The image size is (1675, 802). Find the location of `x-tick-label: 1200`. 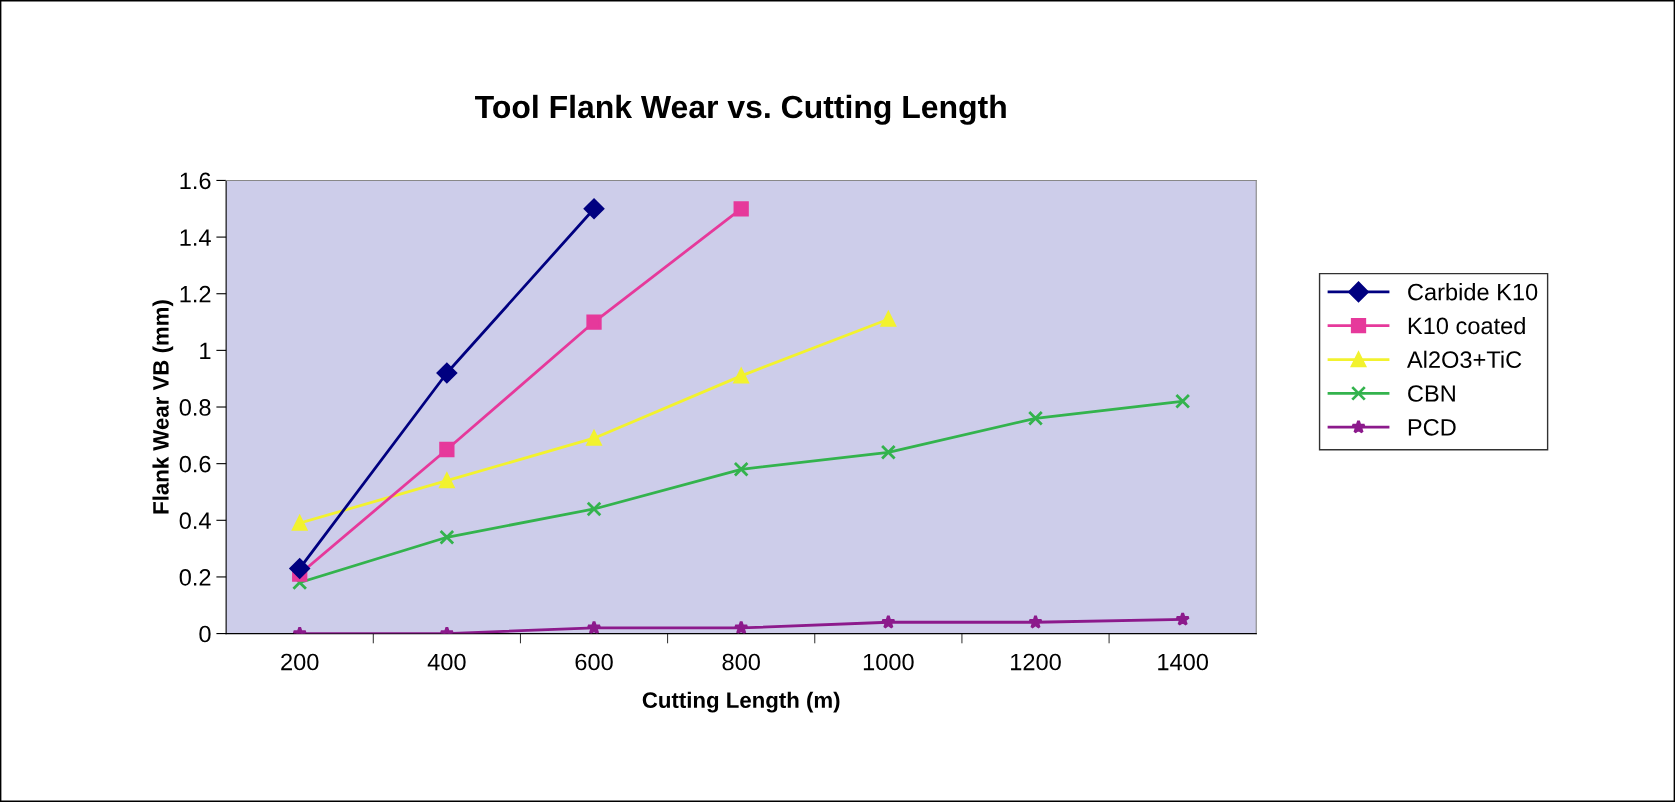

x-tick-label: 1200 is located at coordinates (1036, 662).